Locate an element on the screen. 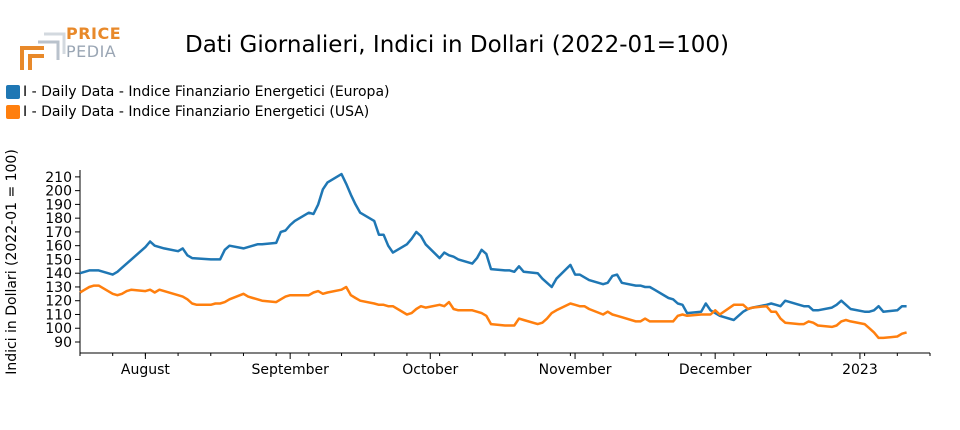  y-tick-label: 120 is located at coordinates (58, 302).